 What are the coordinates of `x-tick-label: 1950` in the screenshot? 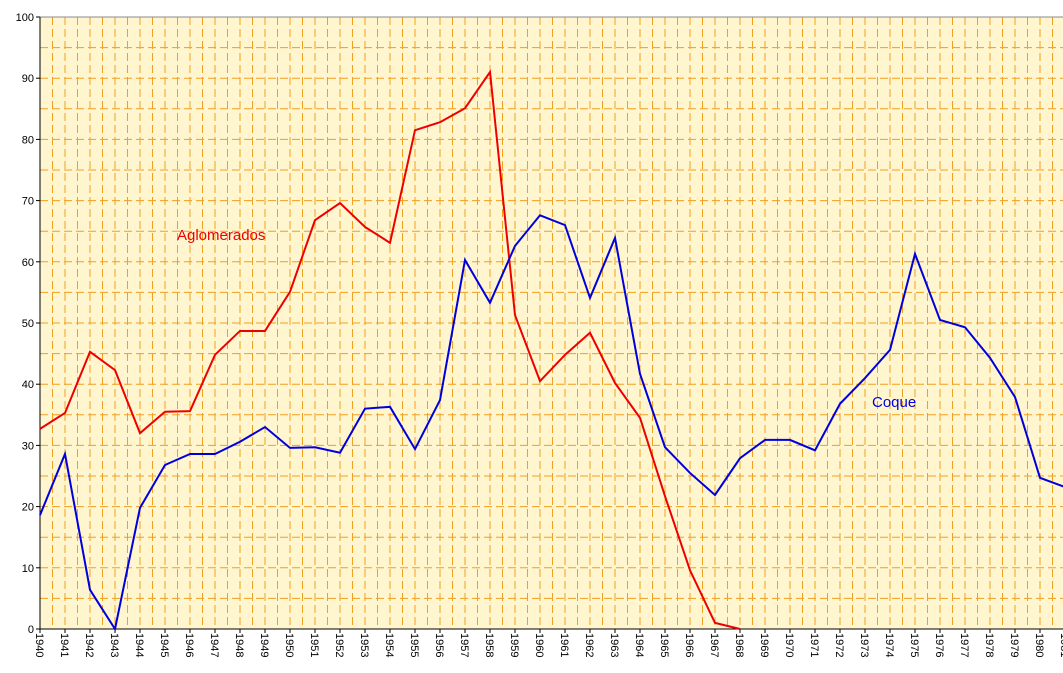 It's located at (289, 645).